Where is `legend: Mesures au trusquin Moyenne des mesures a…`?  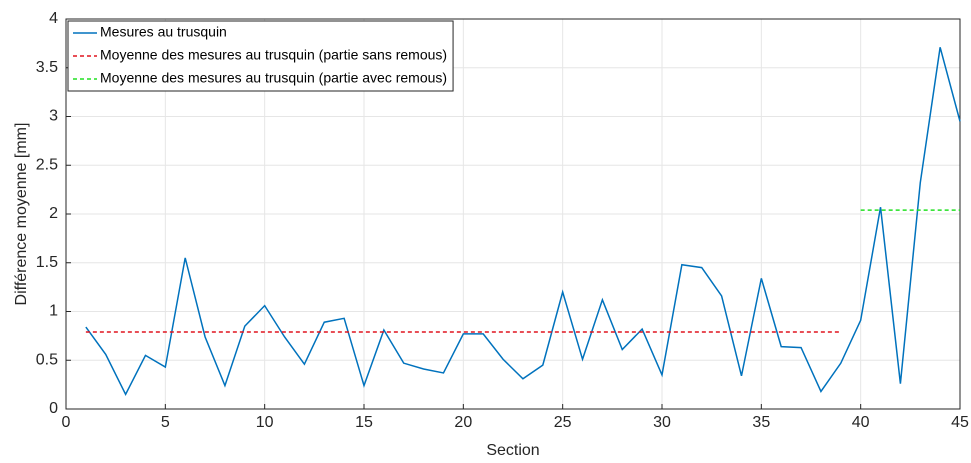 legend: Mesures au trusquin Moyenne des mesures a… is located at coordinates (260, 56).